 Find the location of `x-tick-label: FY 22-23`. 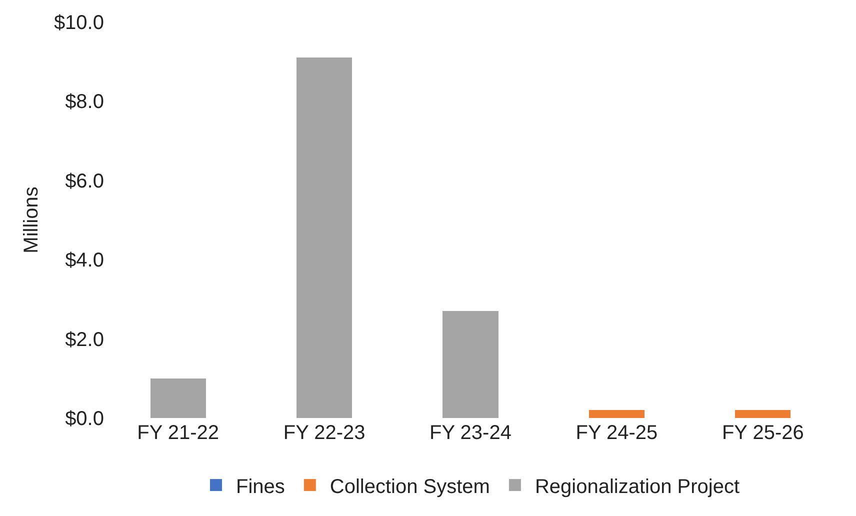

x-tick-label: FY 22-23 is located at coordinates (324, 433).